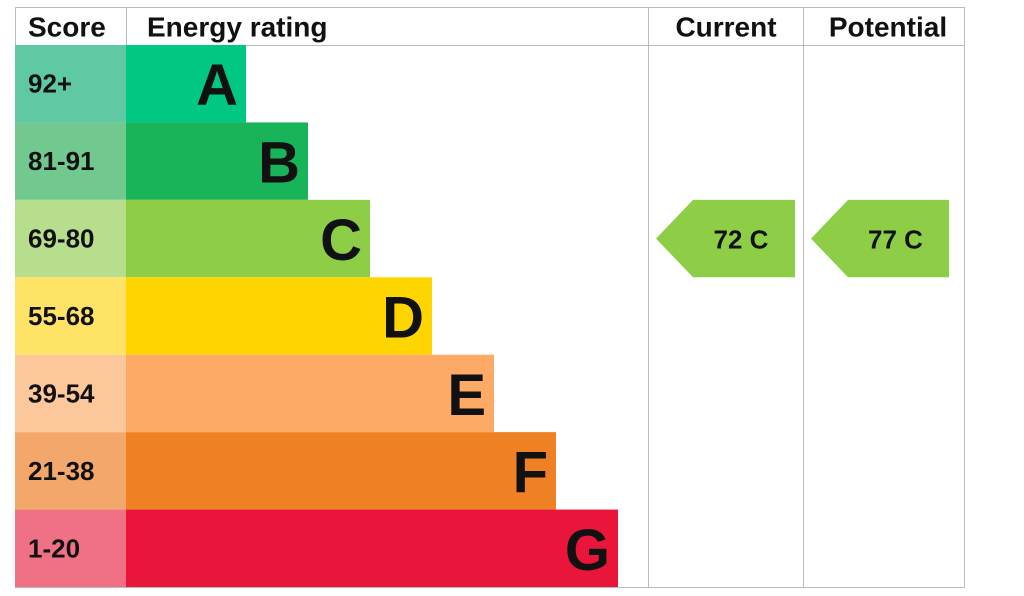 The image size is (1024, 596). I want to click on potential-rating: 77 C, so click(895, 240).